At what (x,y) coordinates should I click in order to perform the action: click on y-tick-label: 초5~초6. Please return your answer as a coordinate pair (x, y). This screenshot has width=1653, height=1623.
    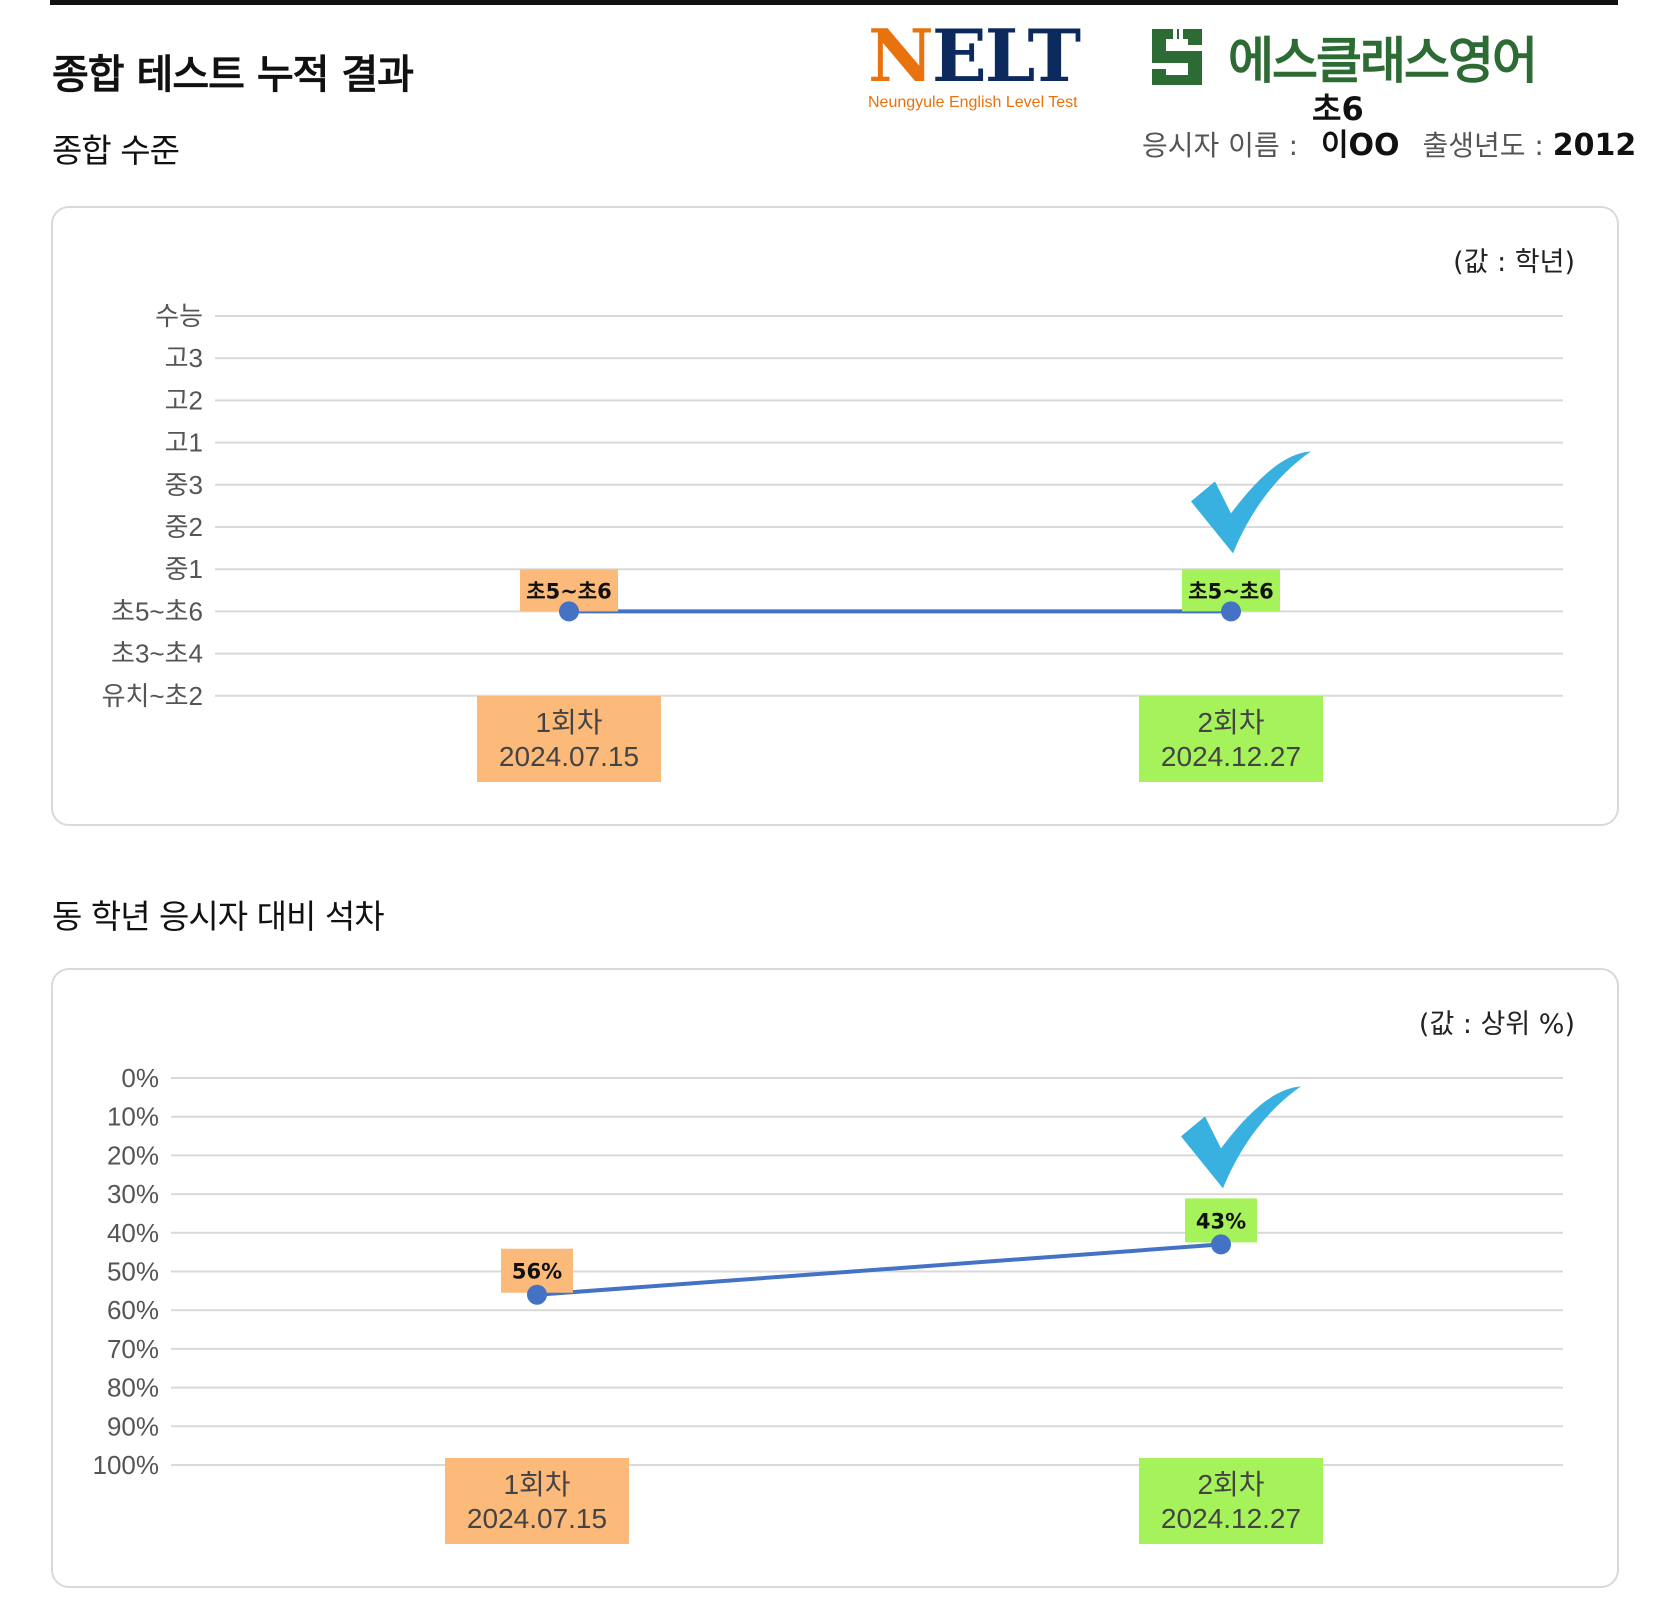
    Looking at the image, I should click on (157, 611).